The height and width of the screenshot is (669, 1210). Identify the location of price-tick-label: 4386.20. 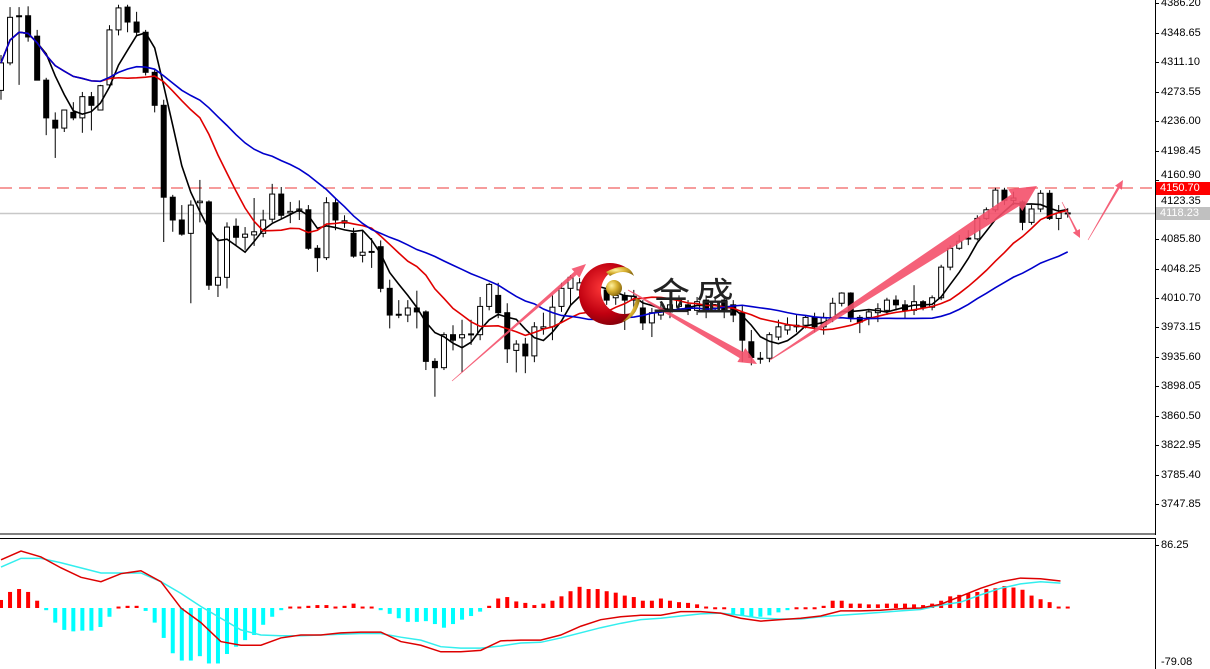
(1181, 5).